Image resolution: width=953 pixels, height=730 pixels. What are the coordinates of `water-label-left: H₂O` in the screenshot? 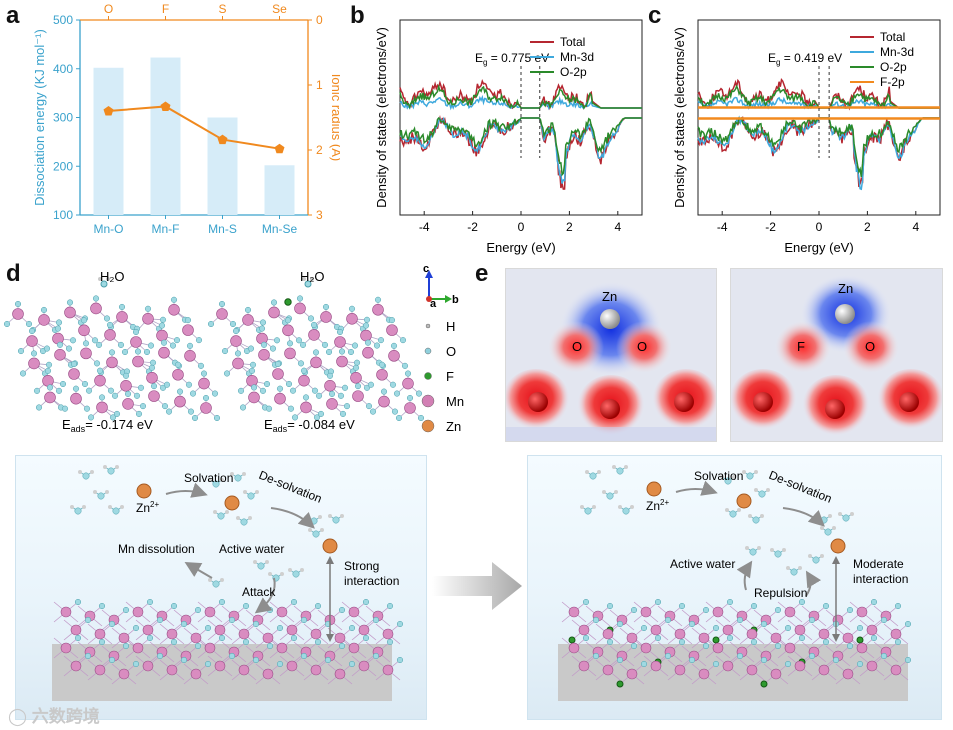 It's located at (112, 276).